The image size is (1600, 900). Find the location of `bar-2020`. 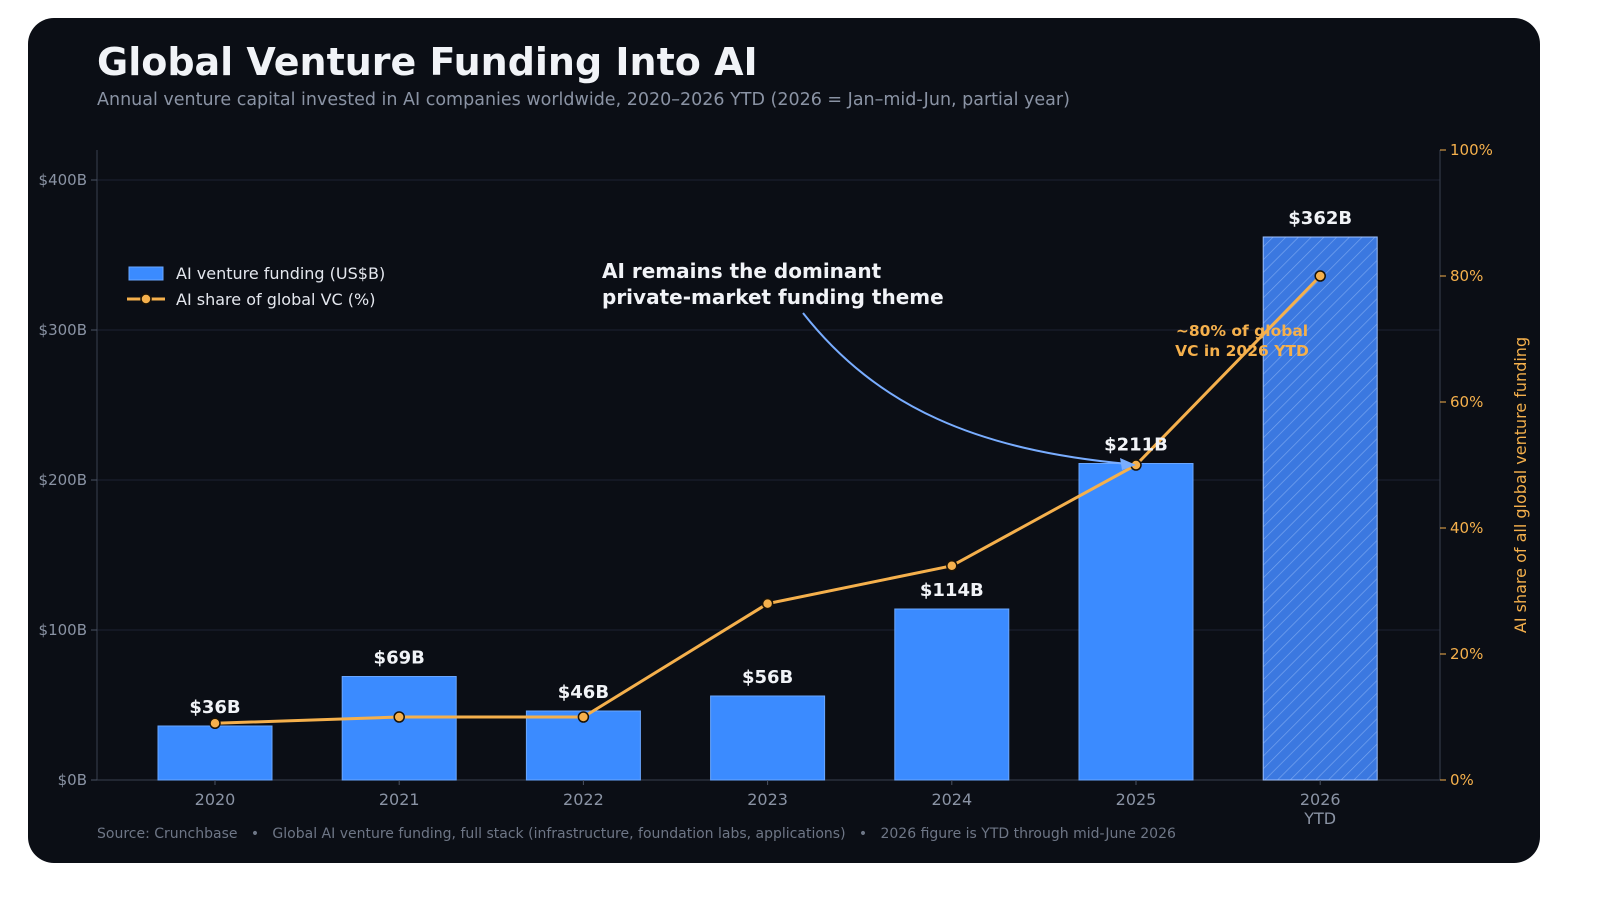

bar-2020 is located at coordinates (215, 753).